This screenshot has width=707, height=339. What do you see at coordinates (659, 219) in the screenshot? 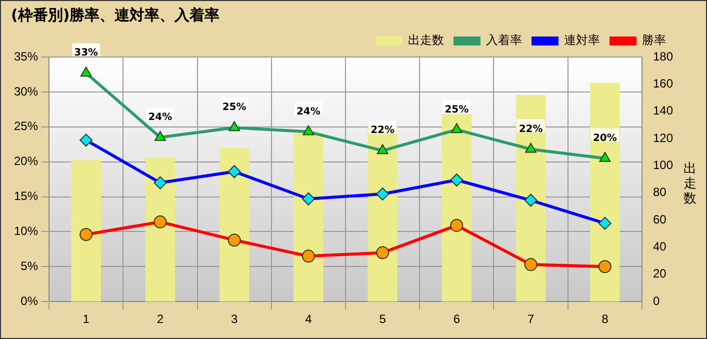
I see `y2-tick-label: 60` at bounding box center [659, 219].